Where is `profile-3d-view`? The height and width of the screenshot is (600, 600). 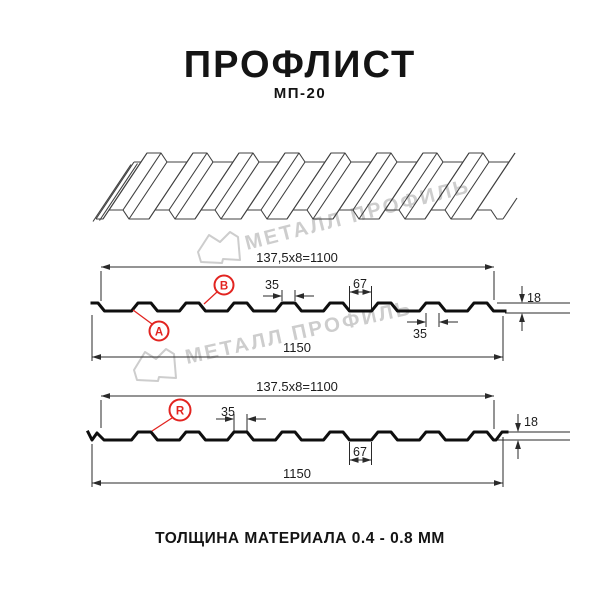
profile-3d-view is located at coordinates (305, 187).